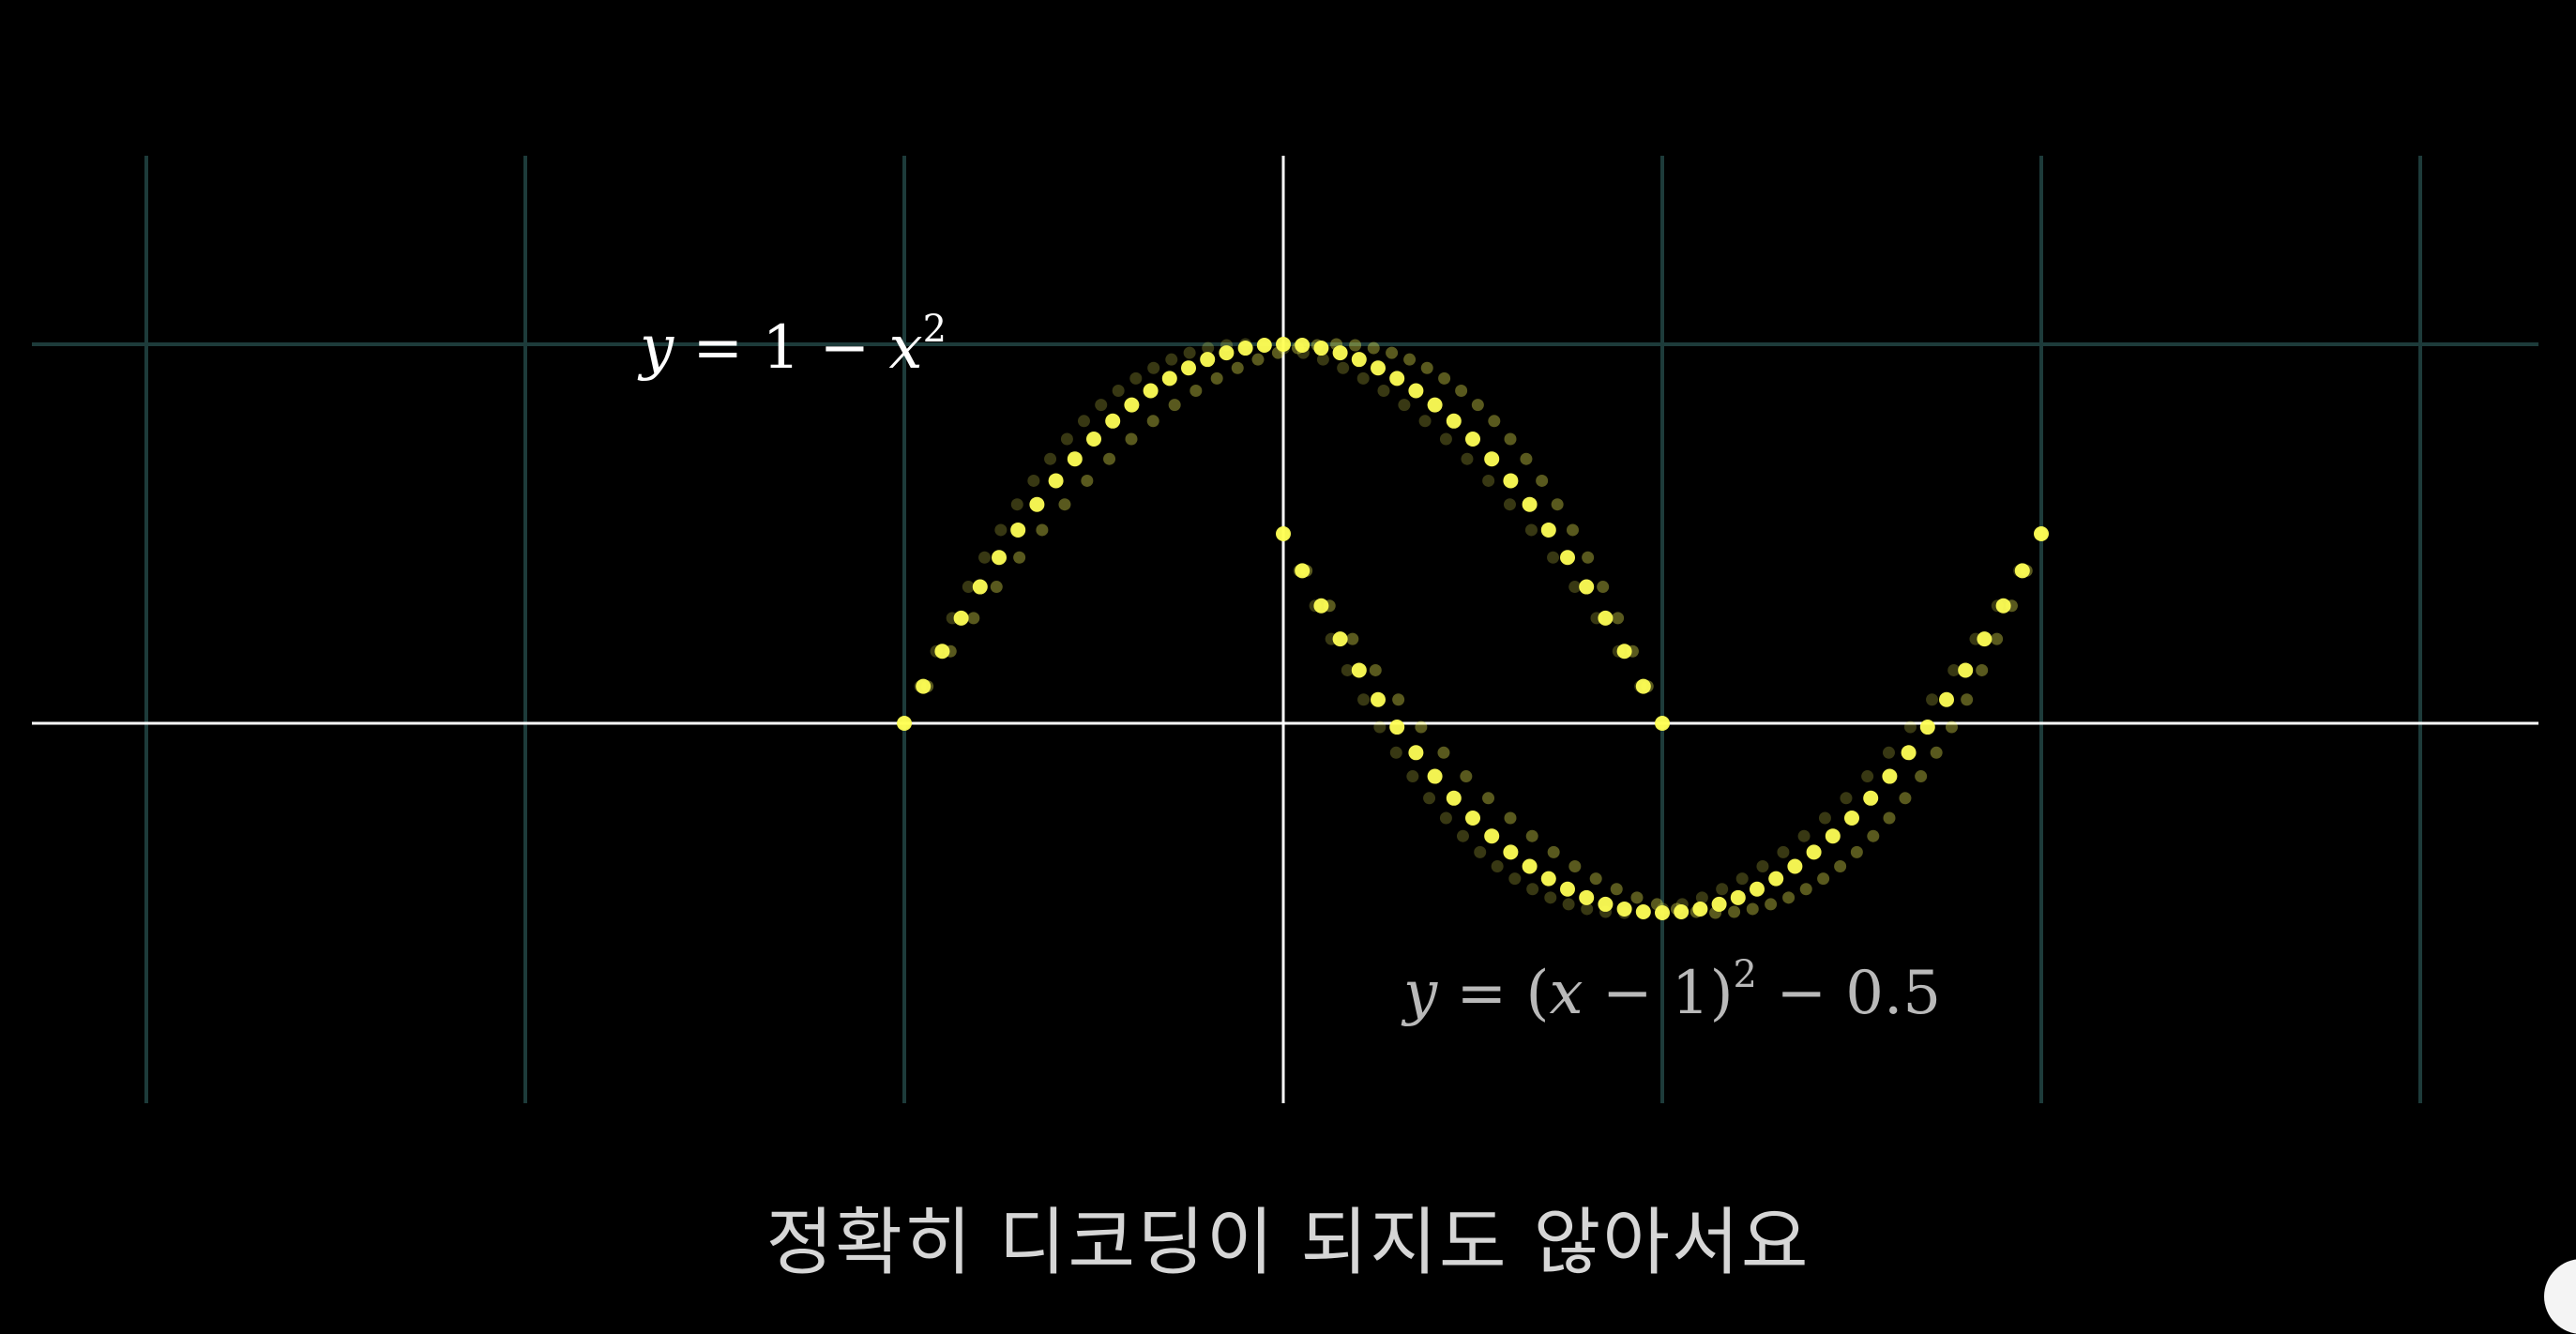 The height and width of the screenshot is (1334, 2576). Describe the element at coordinates (1671, 990) in the screenshot. I see `shifted-parabola-equation-label: y = (x − 1)2 − 0.5` at that location.